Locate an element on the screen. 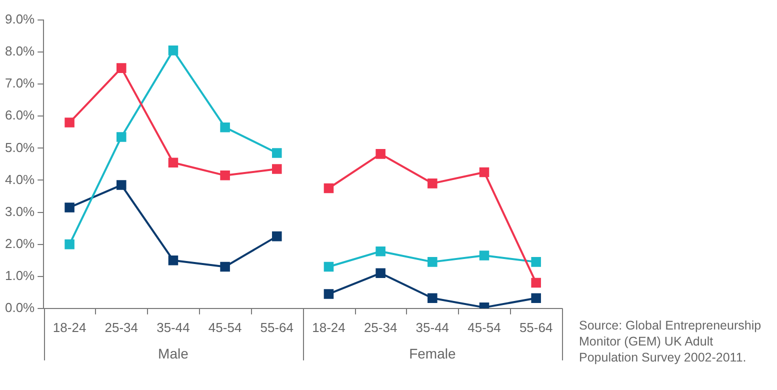  y-tick-label: 3.0% is located at coordinates (20, 211).